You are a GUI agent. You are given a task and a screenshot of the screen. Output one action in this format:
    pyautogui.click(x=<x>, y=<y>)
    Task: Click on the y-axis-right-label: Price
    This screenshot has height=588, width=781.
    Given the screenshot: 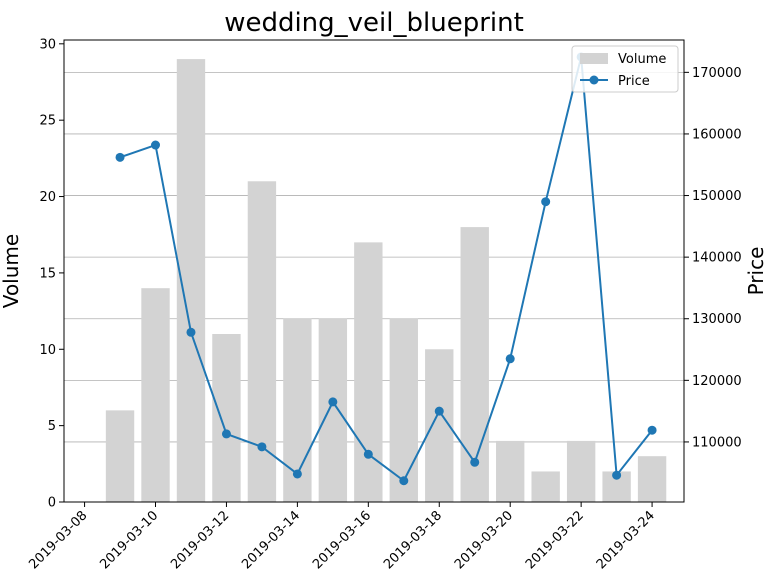 What is the action you would take?
    pyautogui.click(x=756, y=271)
    